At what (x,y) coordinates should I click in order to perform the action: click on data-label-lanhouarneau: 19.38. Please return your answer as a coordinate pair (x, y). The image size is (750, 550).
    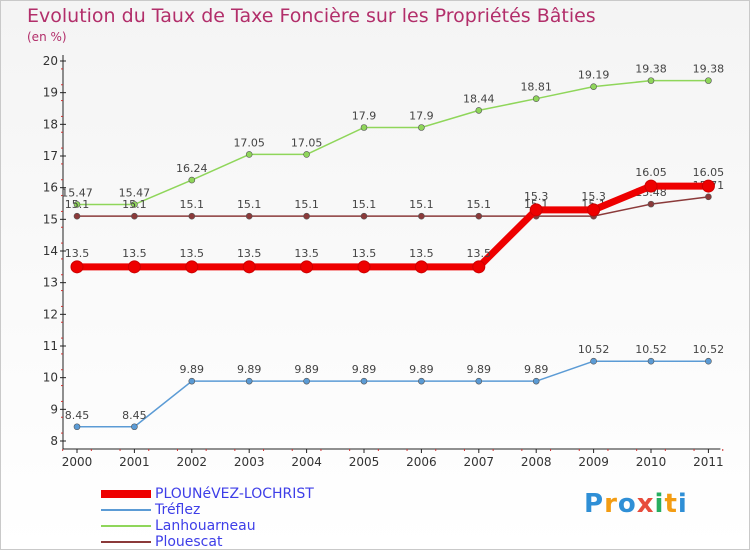
    Looking at the image, I should click on (709, 69).